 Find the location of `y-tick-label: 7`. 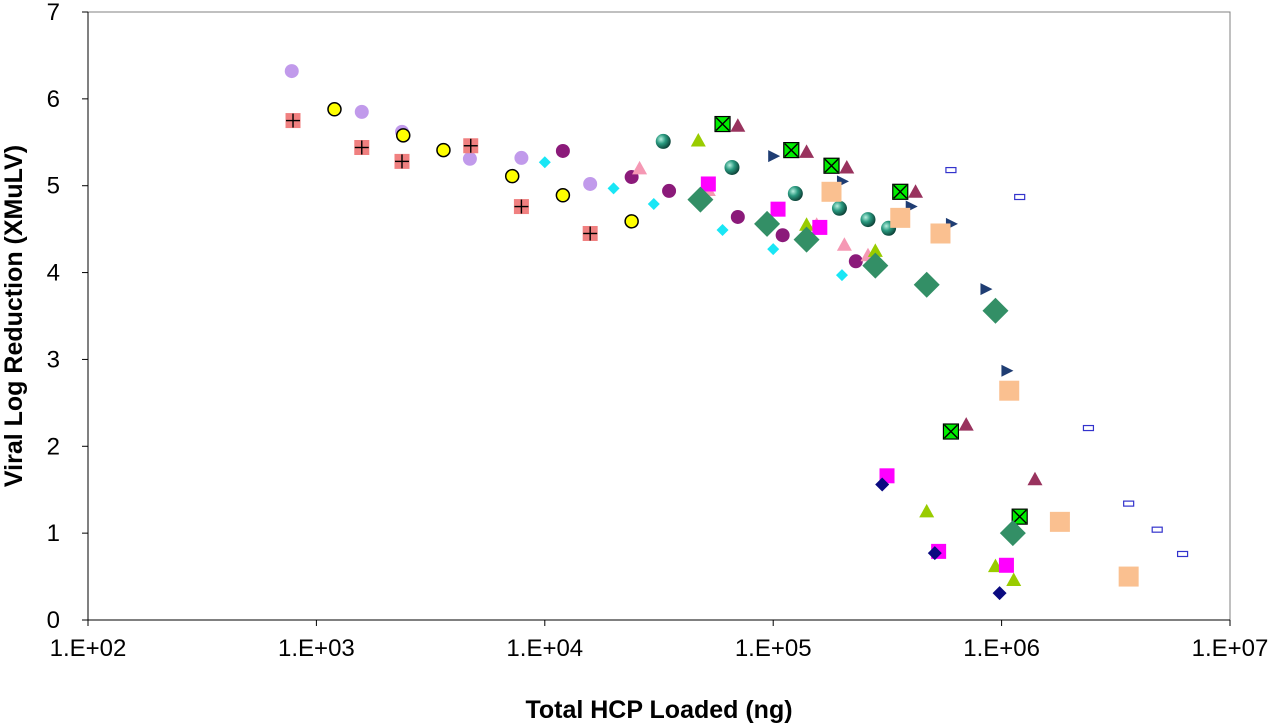

y-tick-label: 7 is located at coordinates (53, 13).